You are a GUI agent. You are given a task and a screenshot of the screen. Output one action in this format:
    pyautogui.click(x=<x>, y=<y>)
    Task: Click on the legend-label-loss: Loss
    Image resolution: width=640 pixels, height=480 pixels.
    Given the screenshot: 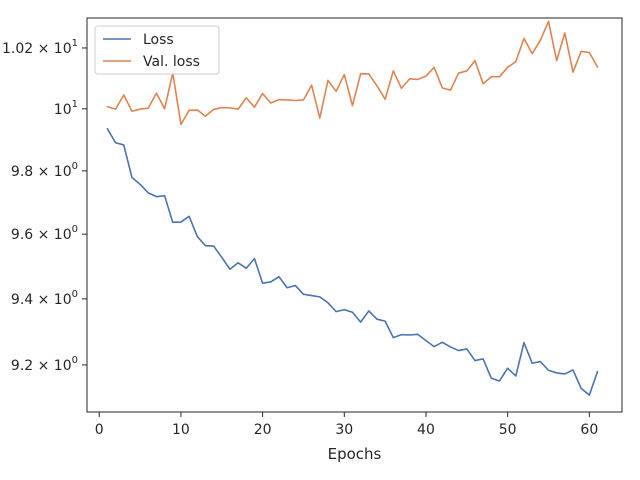 What is the action you would take?
    pyautogui.click(x=158, y=40)
    